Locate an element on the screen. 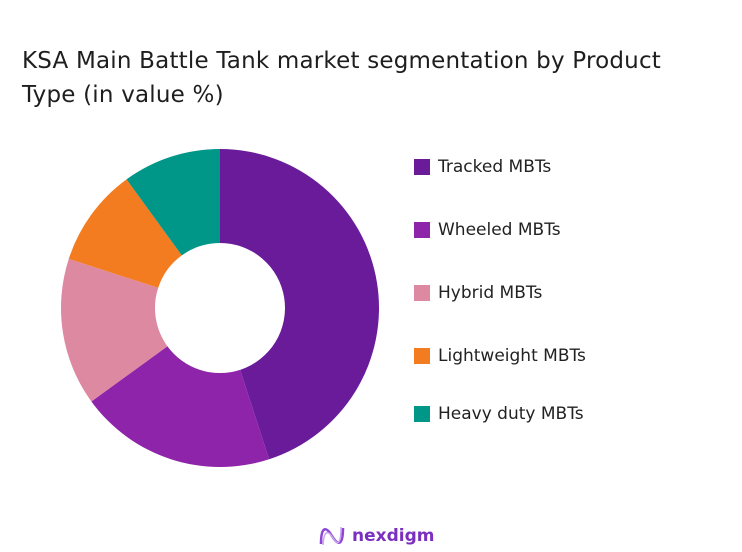 Image resolution: width=742 pixels, height=552 pixels. legend-item: Tracked MBTs is located at coordinates (482, 167).